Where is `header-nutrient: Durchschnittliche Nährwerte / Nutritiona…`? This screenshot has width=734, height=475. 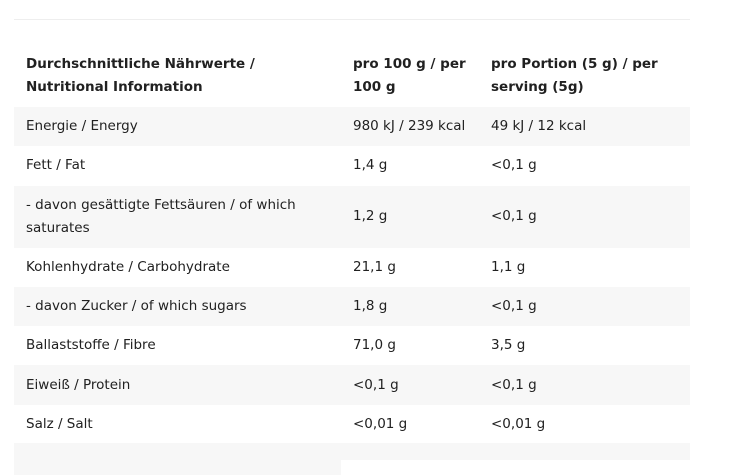
header-nutrient: Durchschnittliche Nährwerte / Nutritiona… is located at coordinates (140, 75).